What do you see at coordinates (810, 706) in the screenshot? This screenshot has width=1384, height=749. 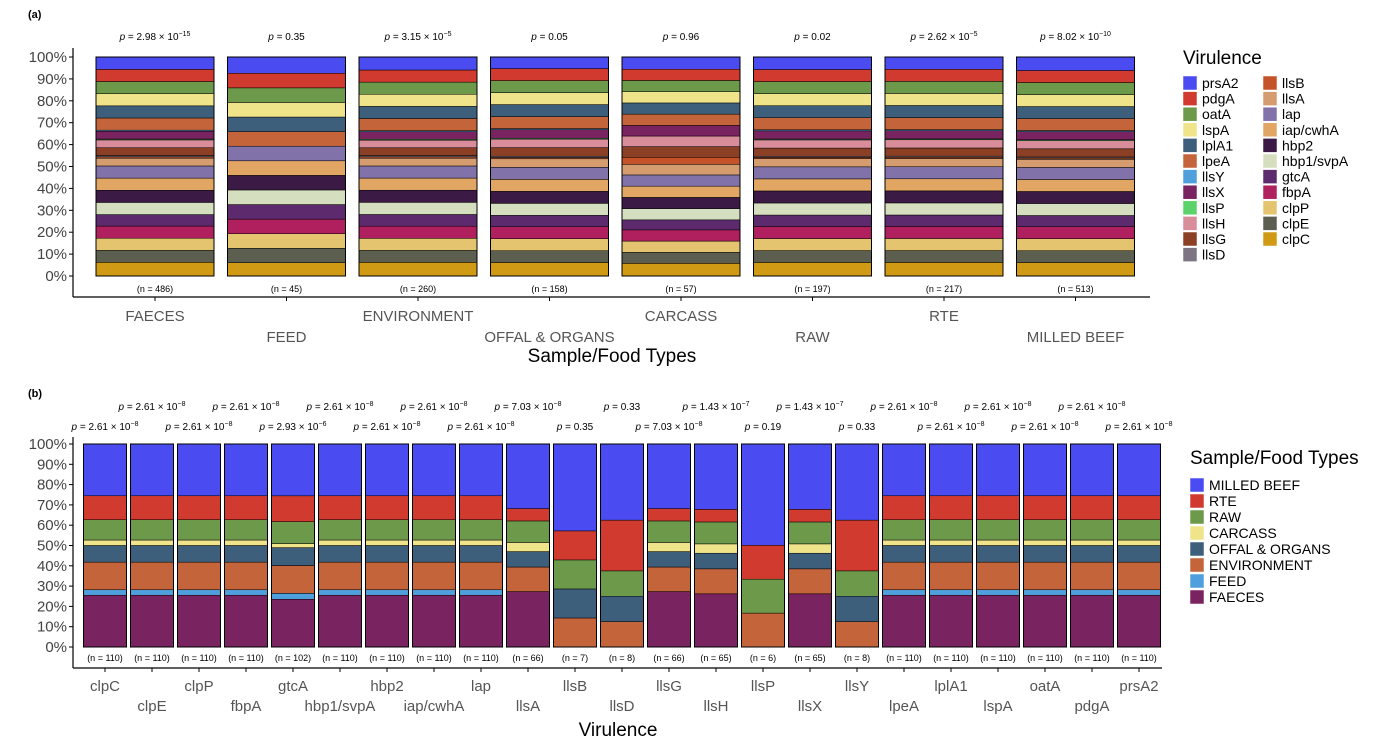 I see `b-x-tick-label: llsX` at bounding box center [810, 706].